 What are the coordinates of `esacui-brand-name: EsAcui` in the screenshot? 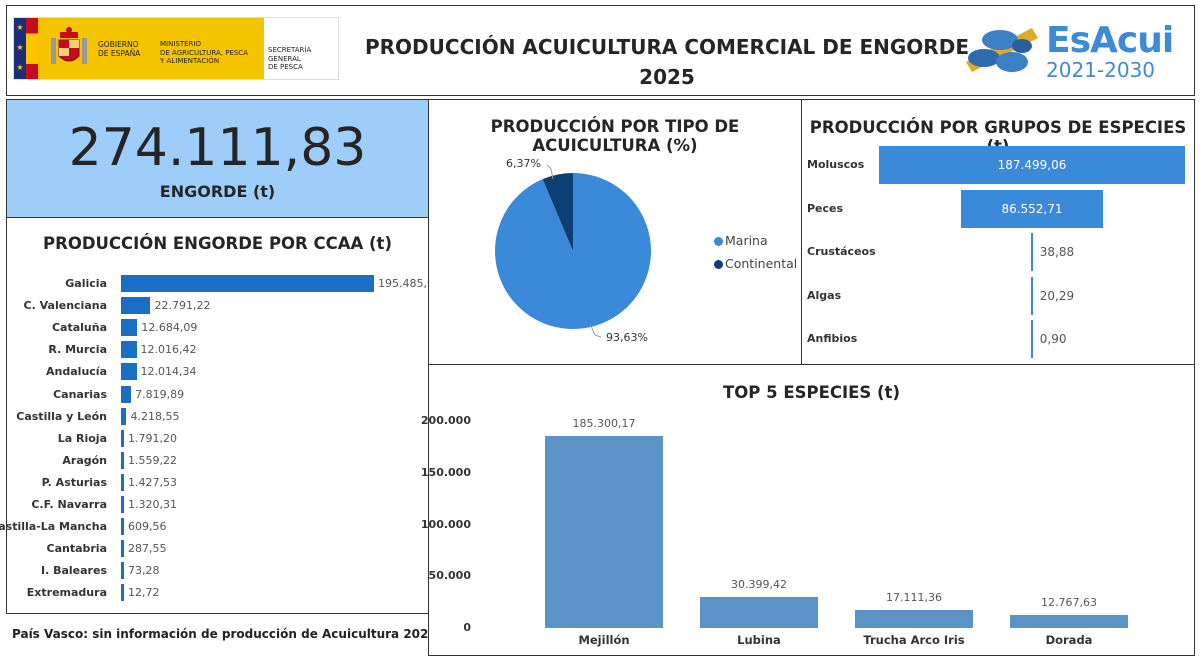 It's located at (1110, 40).